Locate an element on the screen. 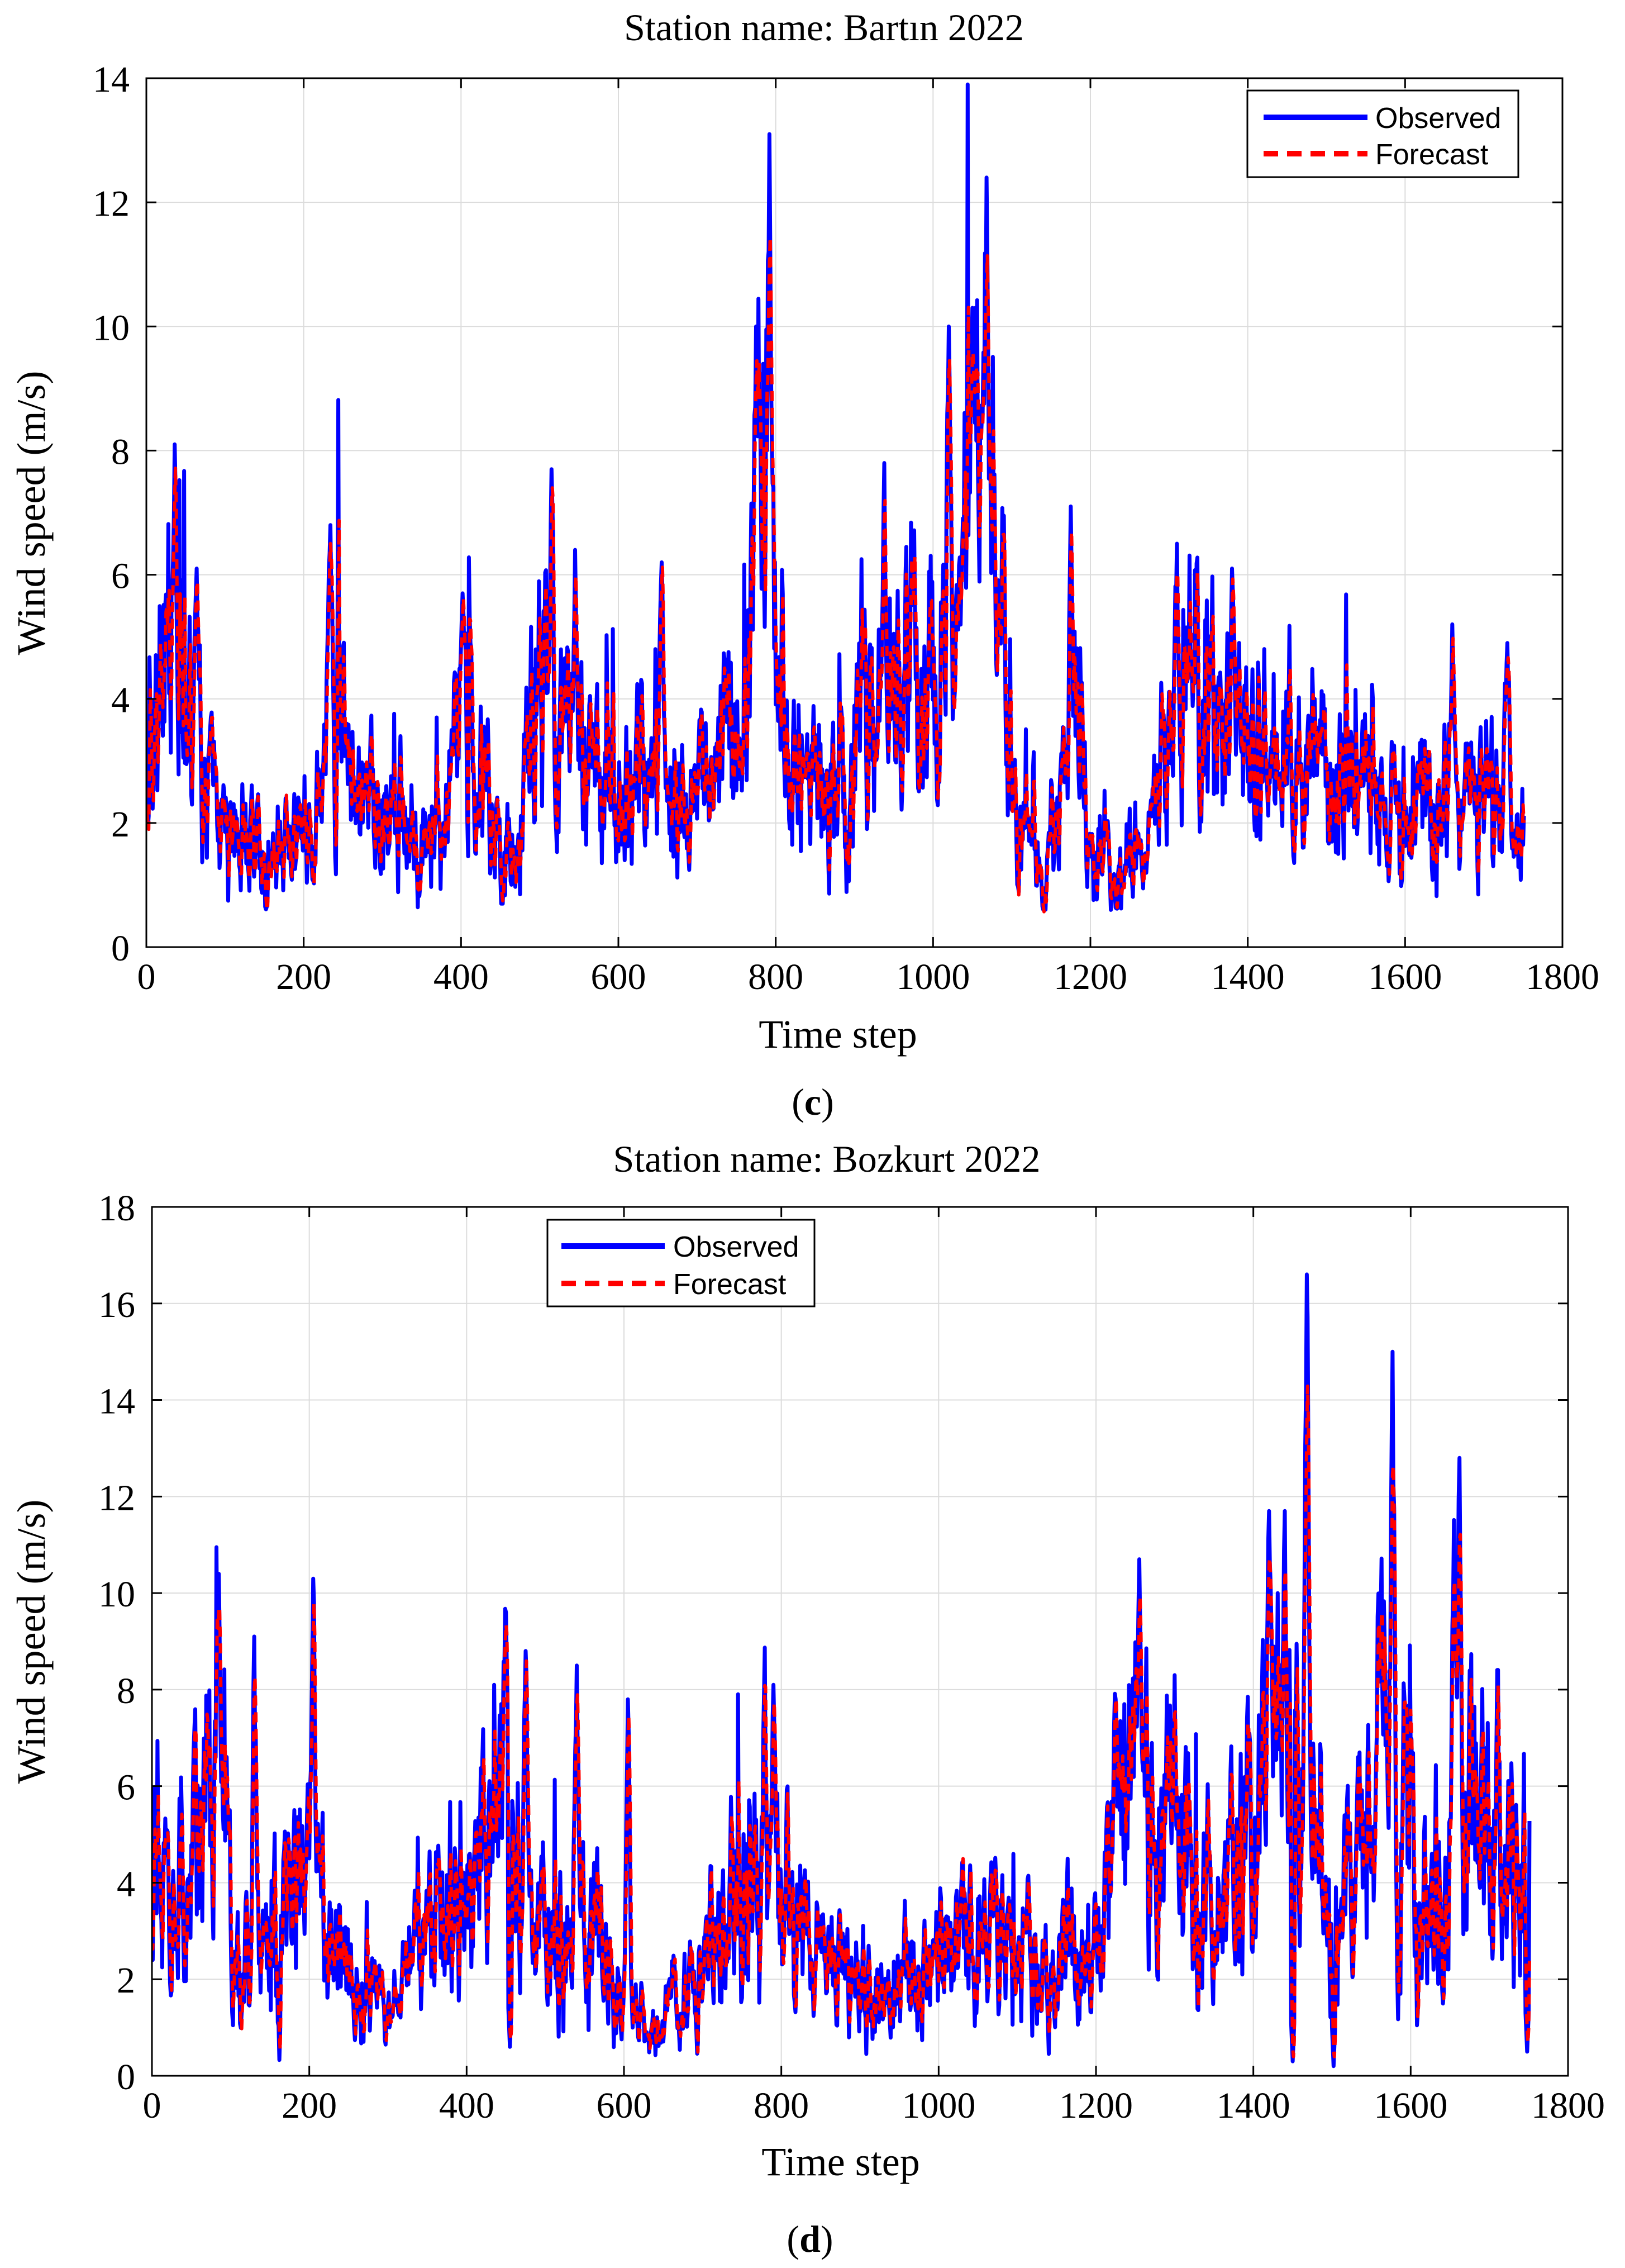 The height and width of the screenshot is (2268, 1625). panel-caption: (d) is located at coordinates (810, 2239).